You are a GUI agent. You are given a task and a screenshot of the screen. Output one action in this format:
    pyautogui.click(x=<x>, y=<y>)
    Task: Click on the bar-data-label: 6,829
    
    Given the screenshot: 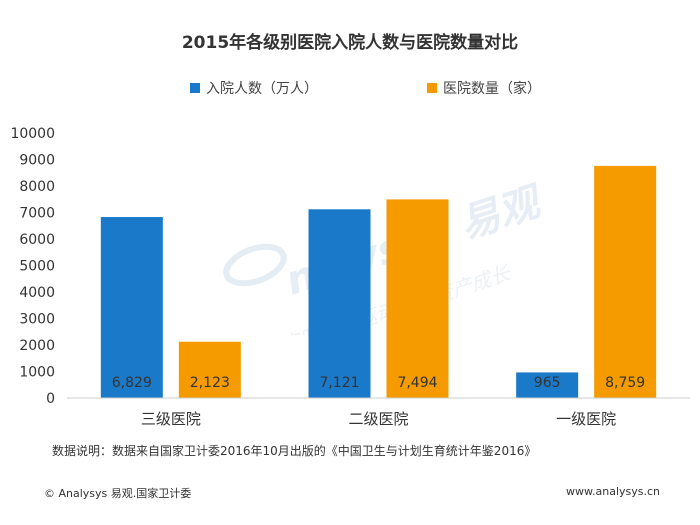 What is the action you would take?
    pyautogui.click(x=132, y=383)
    